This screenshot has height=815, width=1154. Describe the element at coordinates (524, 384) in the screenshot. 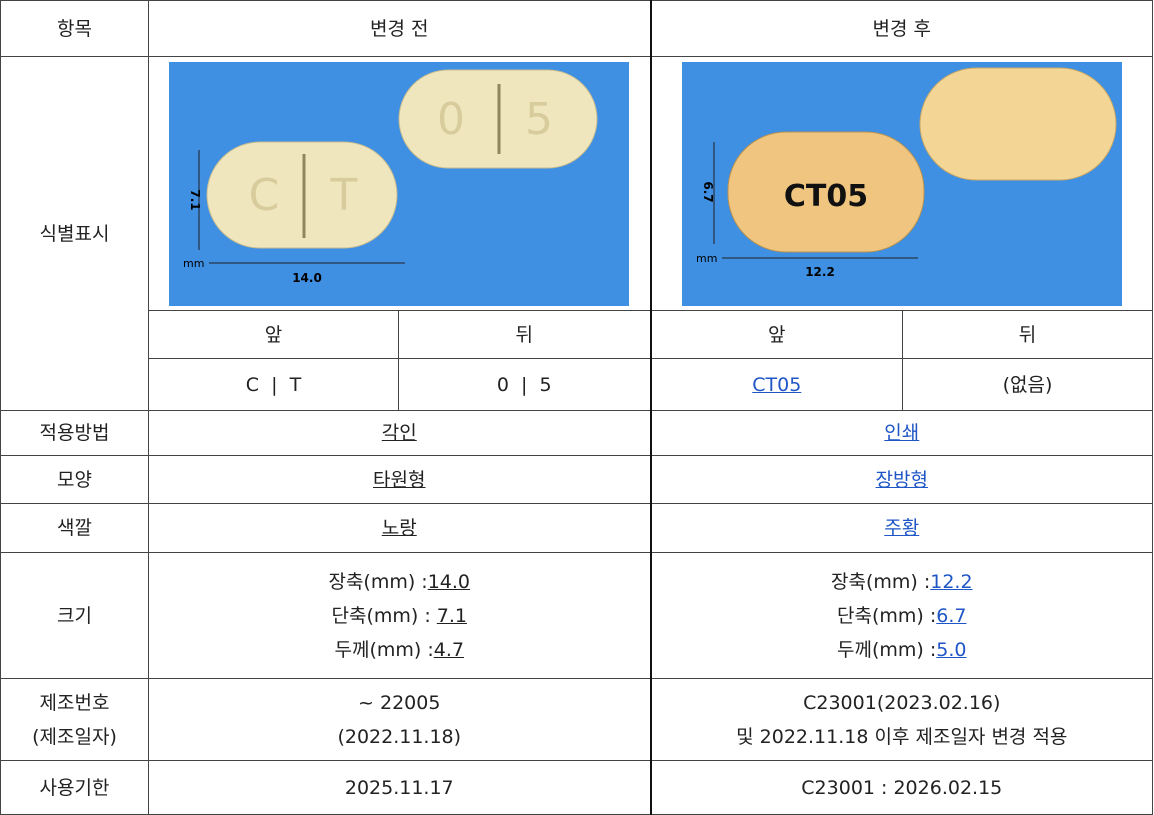

I see `mark-cell: 0 | 5` at that location.